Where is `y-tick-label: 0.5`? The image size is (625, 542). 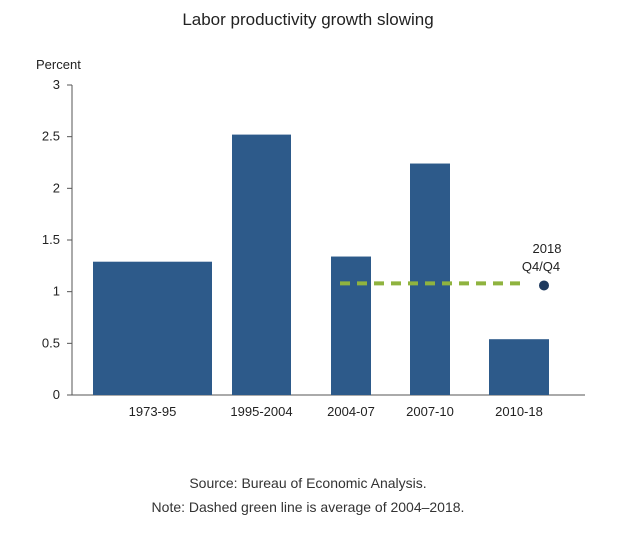 y-tick-label: 0.5 is located at coordinates (51, 342).